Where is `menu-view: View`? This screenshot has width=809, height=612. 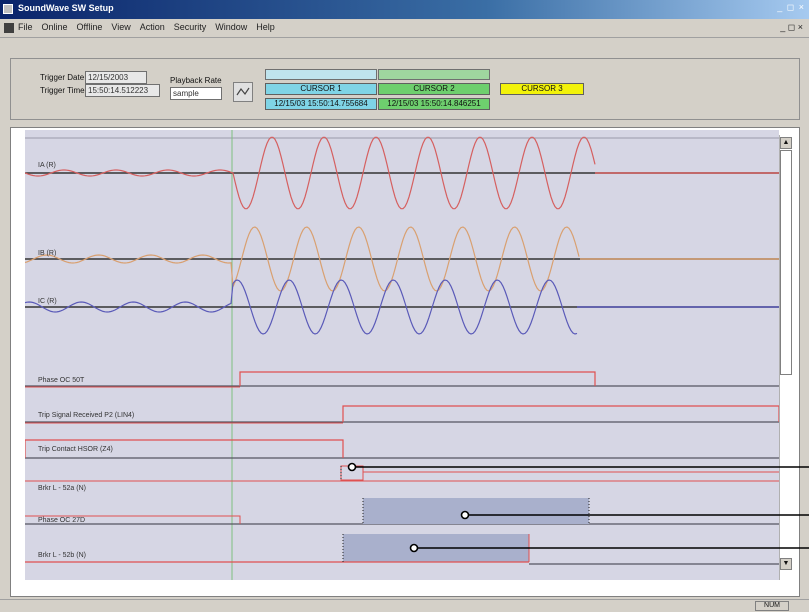 menu-view: View is located at coordinates (121, 27).